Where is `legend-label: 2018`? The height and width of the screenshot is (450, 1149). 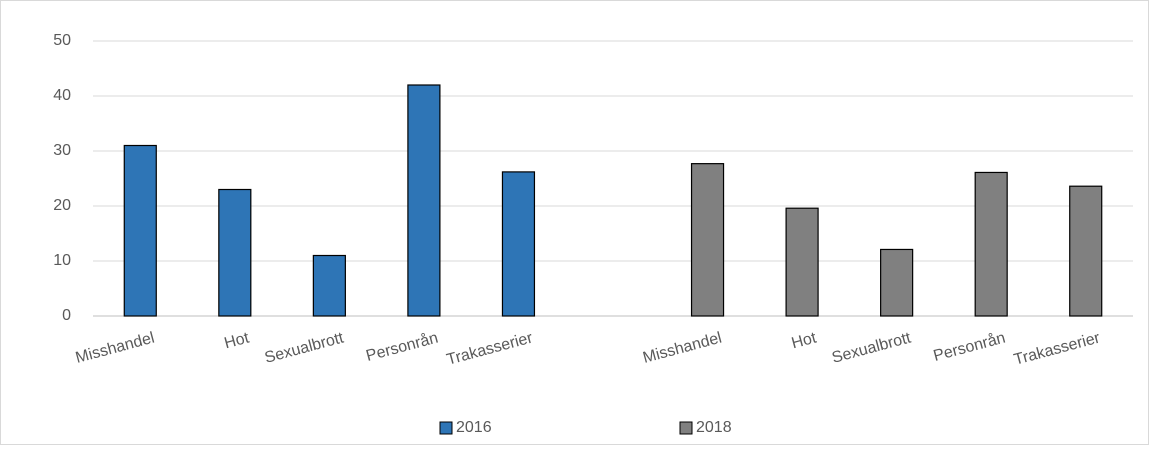 legend-label: 2018 is located at coordinates (714, 427).